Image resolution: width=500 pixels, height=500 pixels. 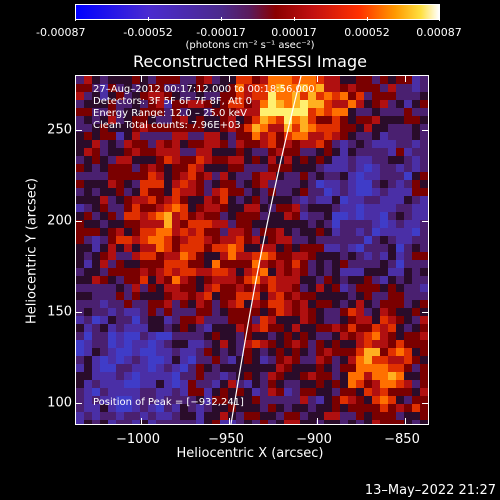 I want to click on x-tick-label: −850, so click(x=402, y=439).